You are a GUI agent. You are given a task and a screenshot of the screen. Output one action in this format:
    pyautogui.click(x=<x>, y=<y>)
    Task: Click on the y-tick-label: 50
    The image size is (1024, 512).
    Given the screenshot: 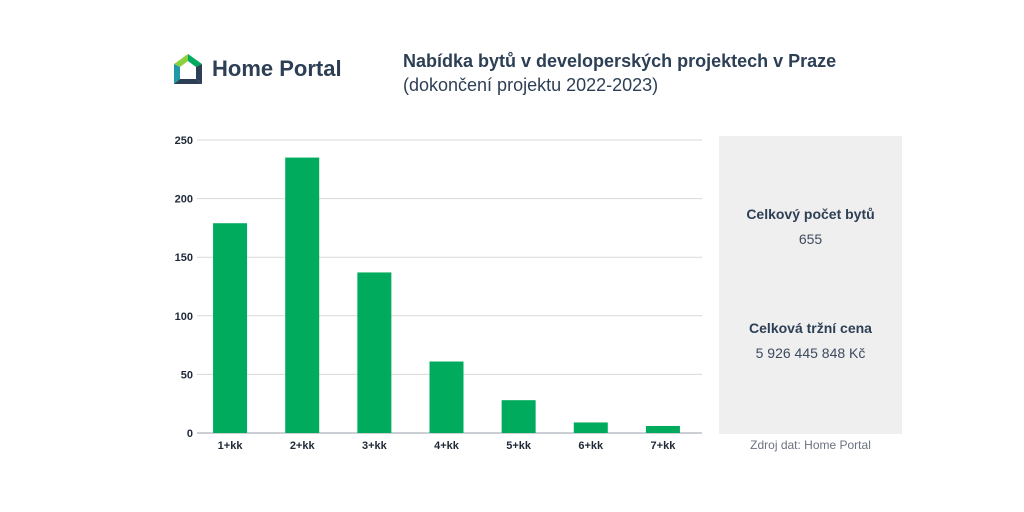 What is the action you would take?
    pyautogui.click(x=187, y=375)
    